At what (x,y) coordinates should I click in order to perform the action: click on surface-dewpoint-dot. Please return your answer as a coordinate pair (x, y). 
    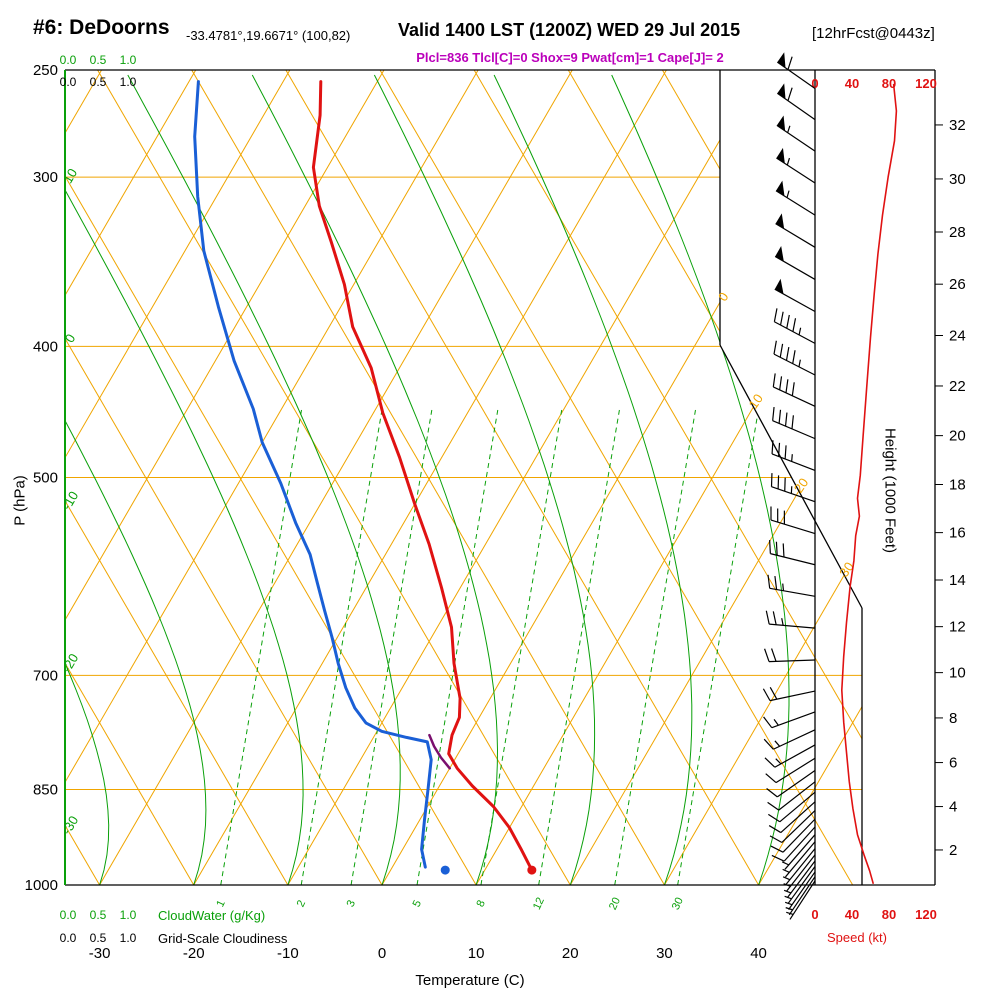
    Looking at the image, I should click on (445, 870).